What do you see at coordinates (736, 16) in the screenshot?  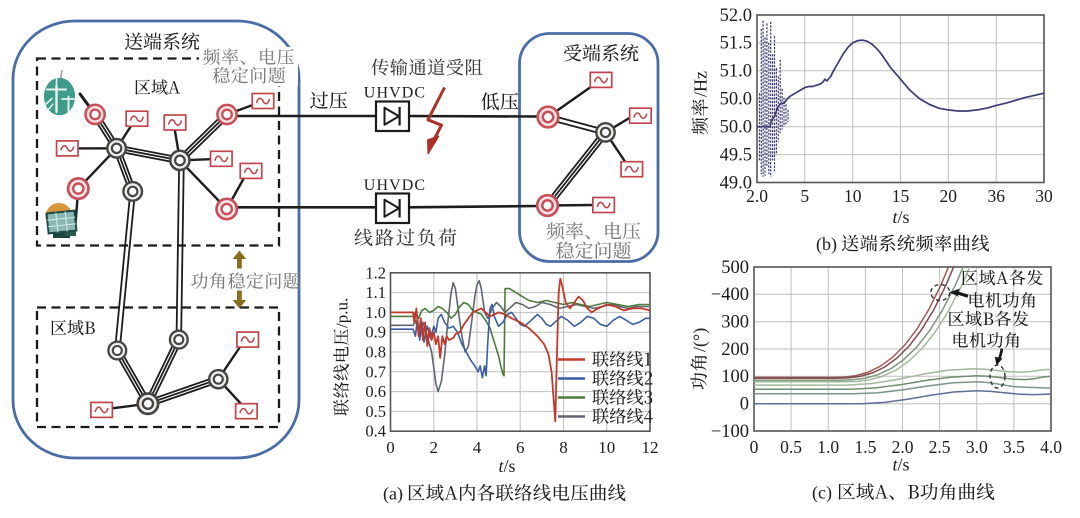 I see `svg-text: 52.0` at bounding box center [736, 16].